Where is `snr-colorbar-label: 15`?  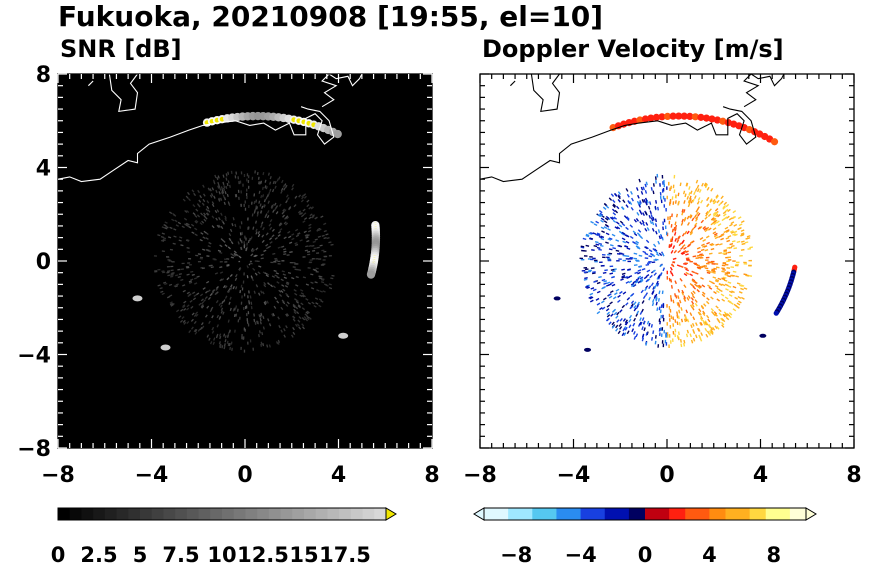
snr-colorbar-label: 15 is located at coordinates (303, 555).